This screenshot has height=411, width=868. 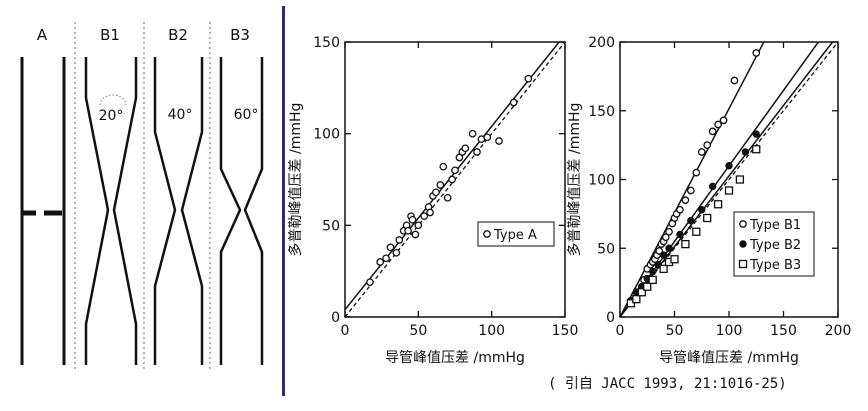 I want to click on vessel-b2, so click(x=178, y=211).